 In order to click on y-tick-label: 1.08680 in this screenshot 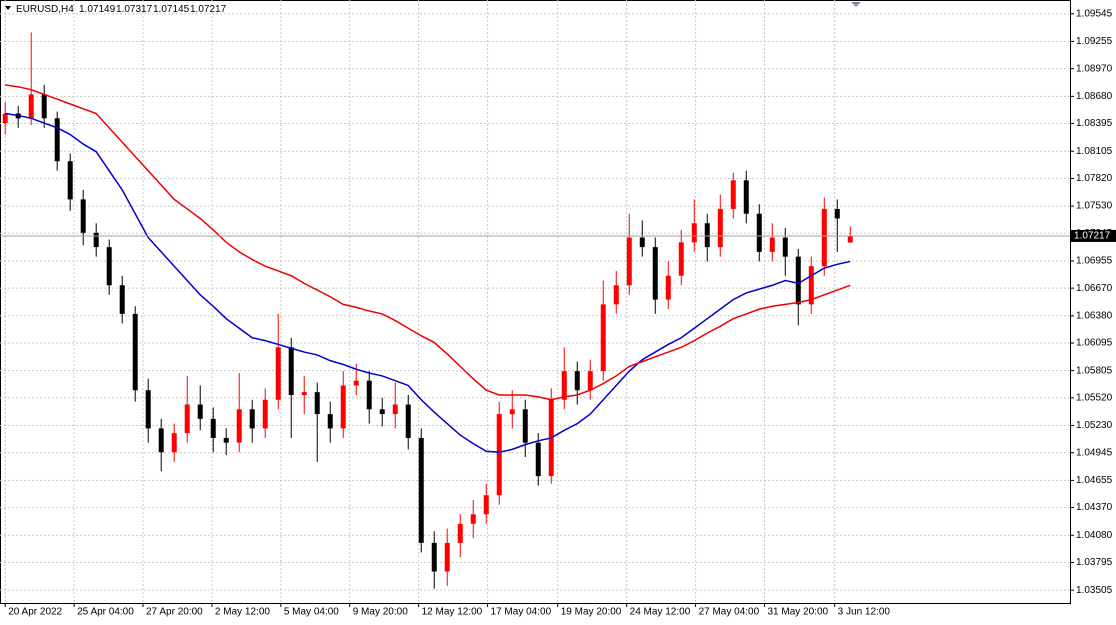, I will do `click(1094, 96)`.